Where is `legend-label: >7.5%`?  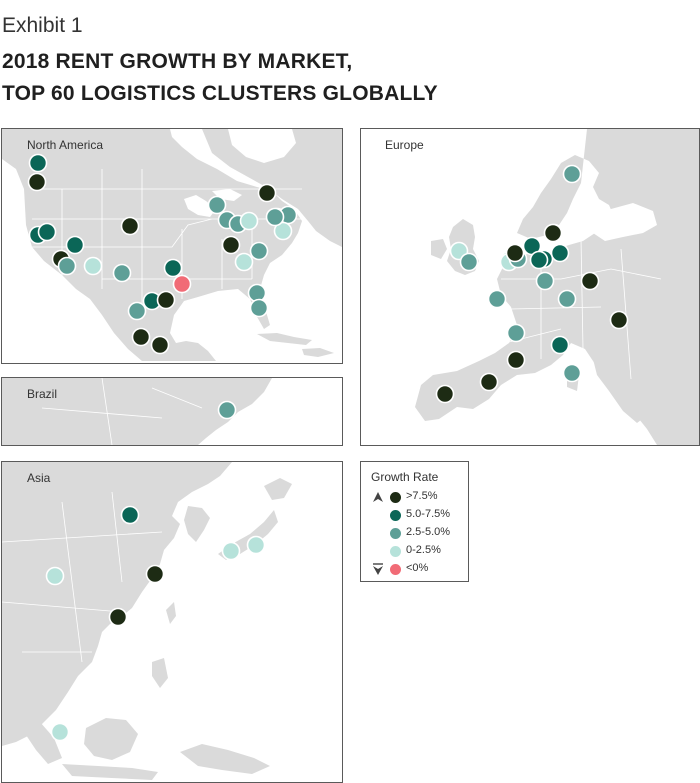 legend-label: >7.5% is located at coordinates (422, 496).